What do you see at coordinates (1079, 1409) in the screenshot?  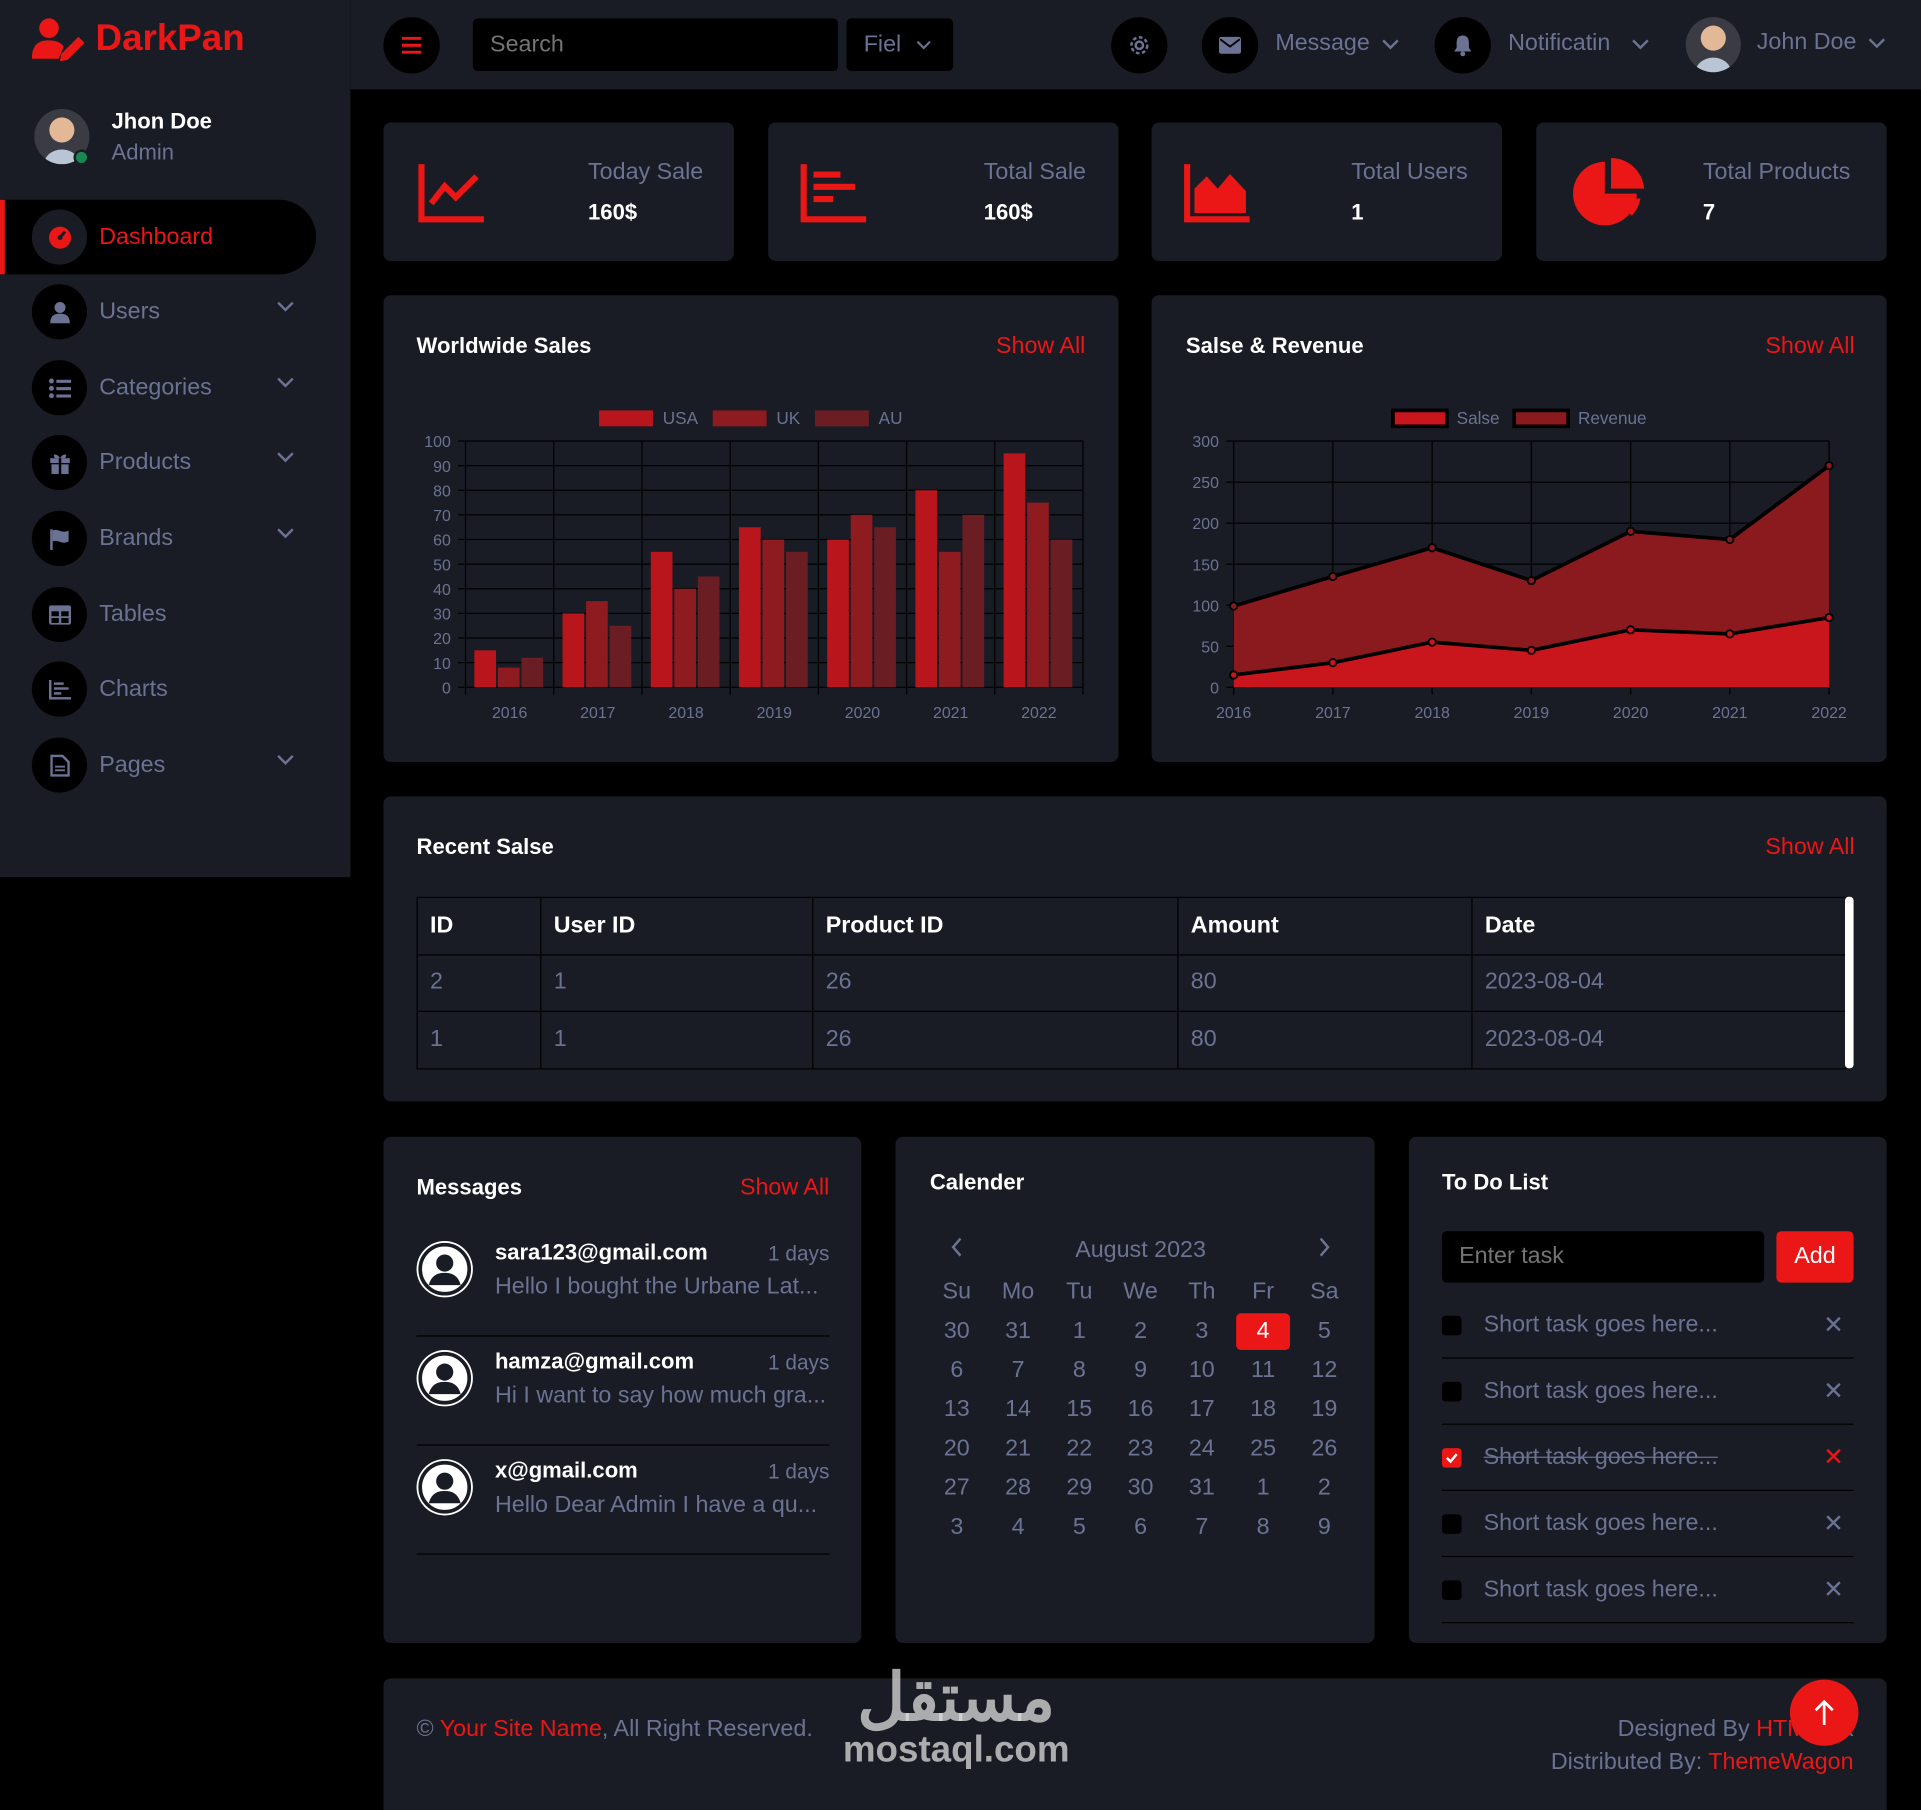 I see `calendar-day: 15` at bounding box center [1079, 1409].